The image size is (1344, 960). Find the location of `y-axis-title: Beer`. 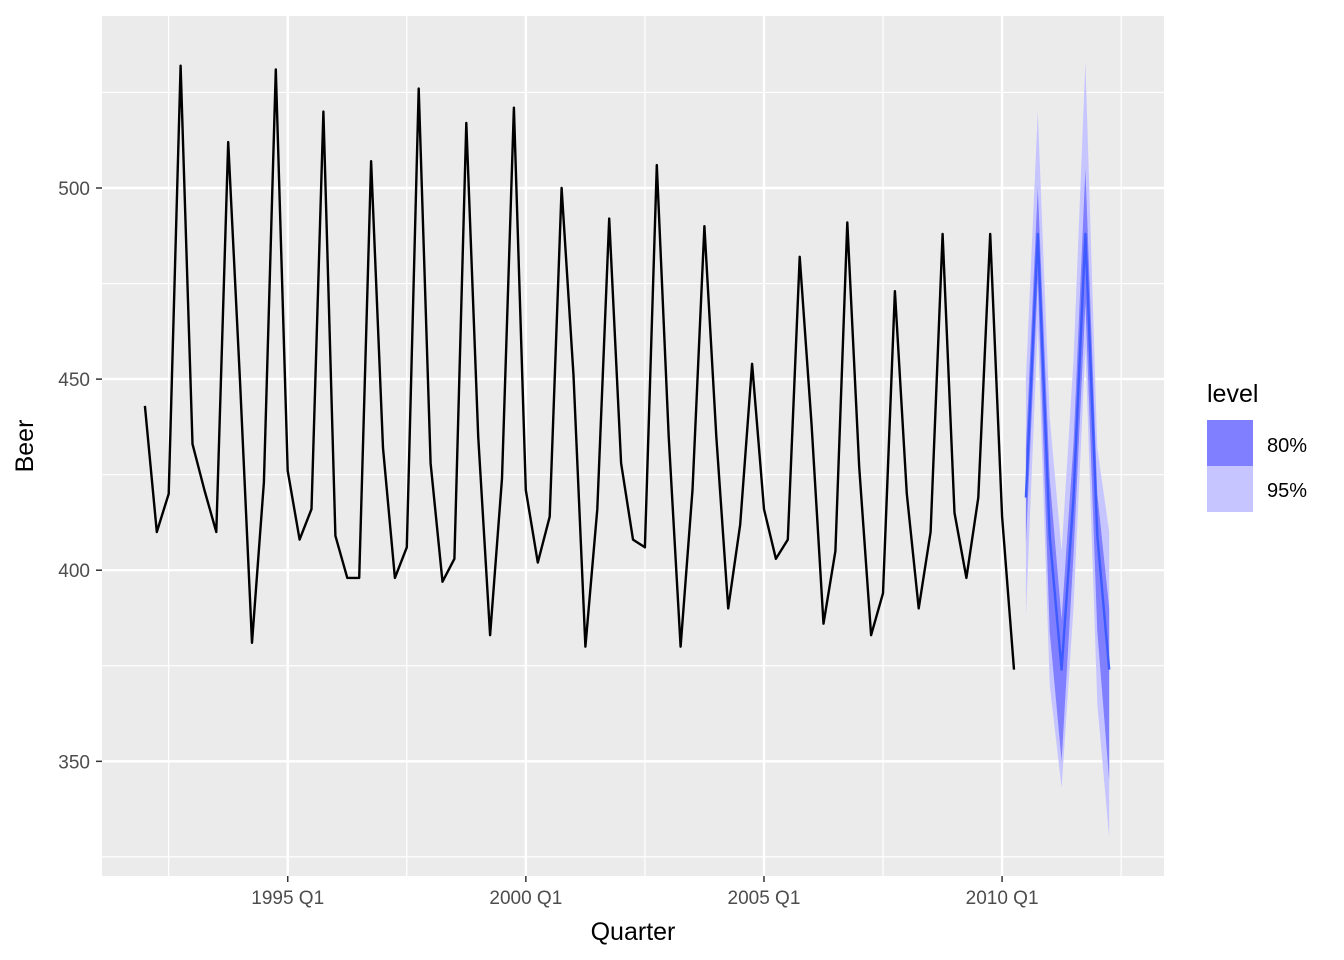

y-axis-title: Beer is located at coordinates (25, 446).